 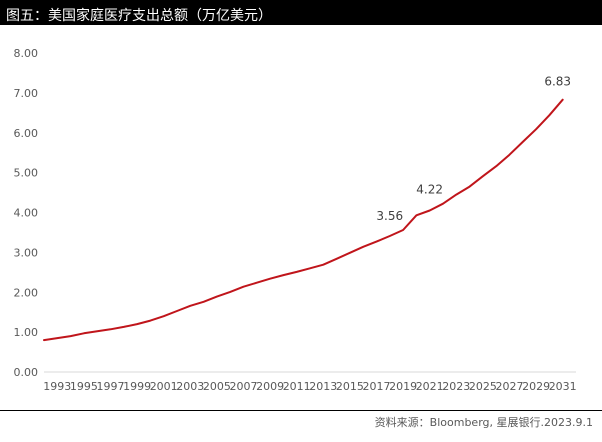 I want to click on x-tick-label: 2031, so click(x=563, y=386).